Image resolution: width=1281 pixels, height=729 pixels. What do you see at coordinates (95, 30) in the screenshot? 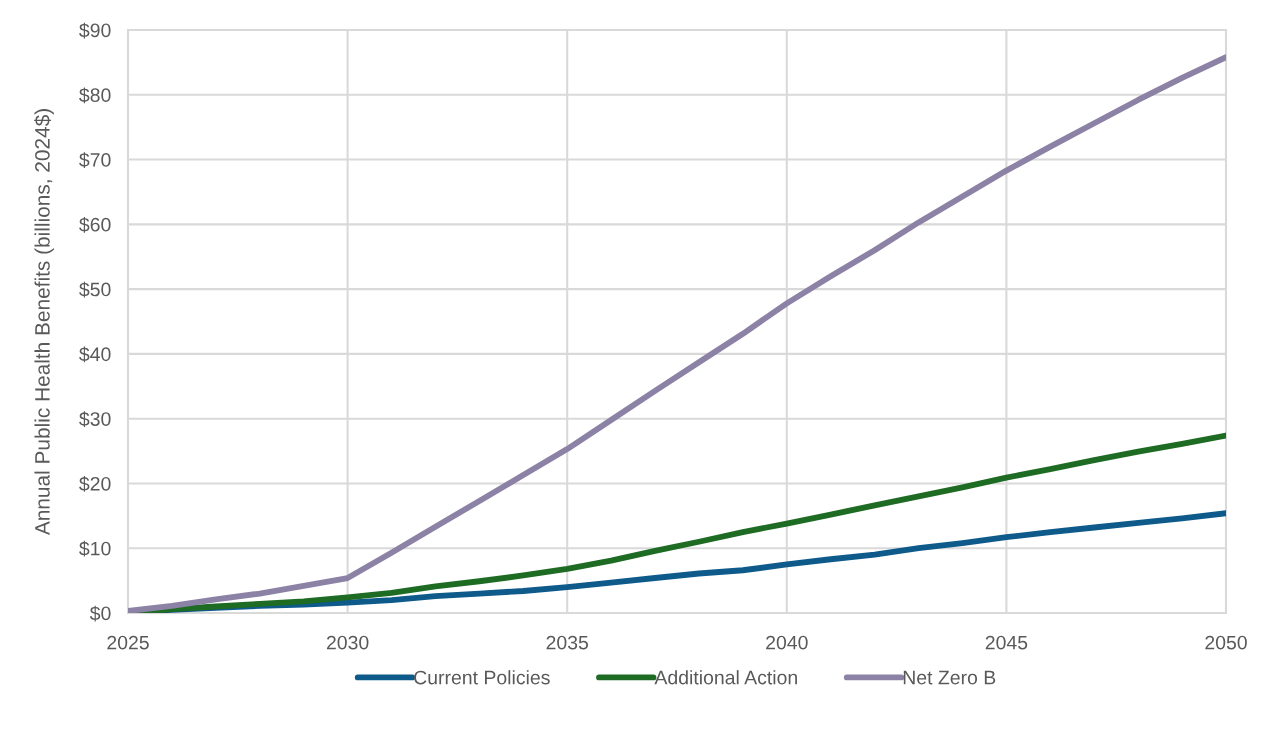
I see `y-tick-label: $90` at bounding box center [95, 30].